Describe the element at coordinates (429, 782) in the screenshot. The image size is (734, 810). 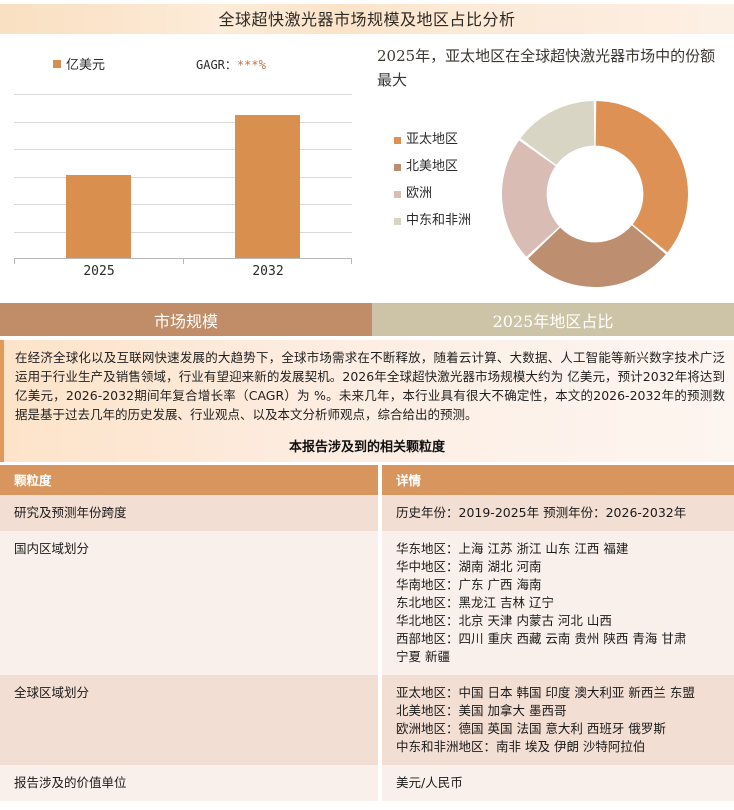
I see `detail-line: 美元/人民币` at that location.